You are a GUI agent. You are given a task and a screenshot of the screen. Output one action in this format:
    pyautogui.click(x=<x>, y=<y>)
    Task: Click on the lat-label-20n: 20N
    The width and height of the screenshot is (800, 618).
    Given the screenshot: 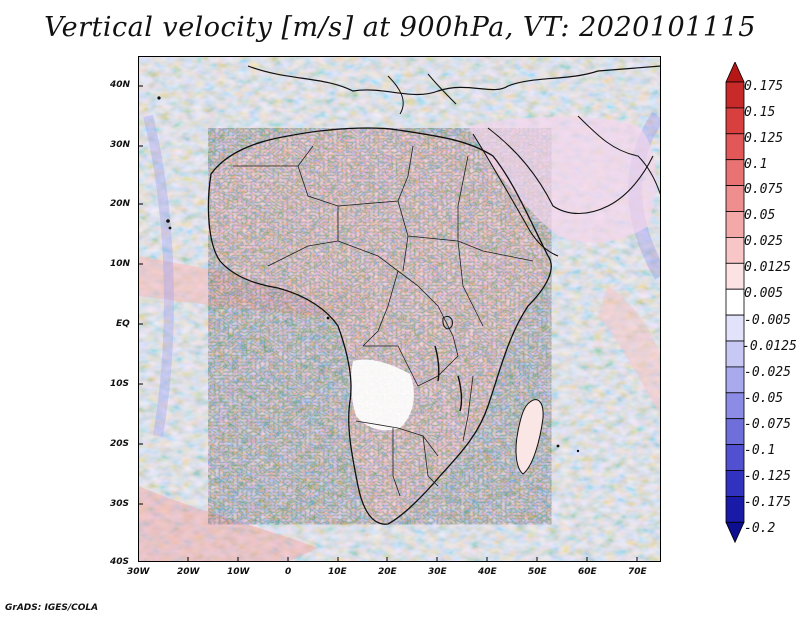 What is the action you would take?
    pyautogui.click(x=120, y=204)
    